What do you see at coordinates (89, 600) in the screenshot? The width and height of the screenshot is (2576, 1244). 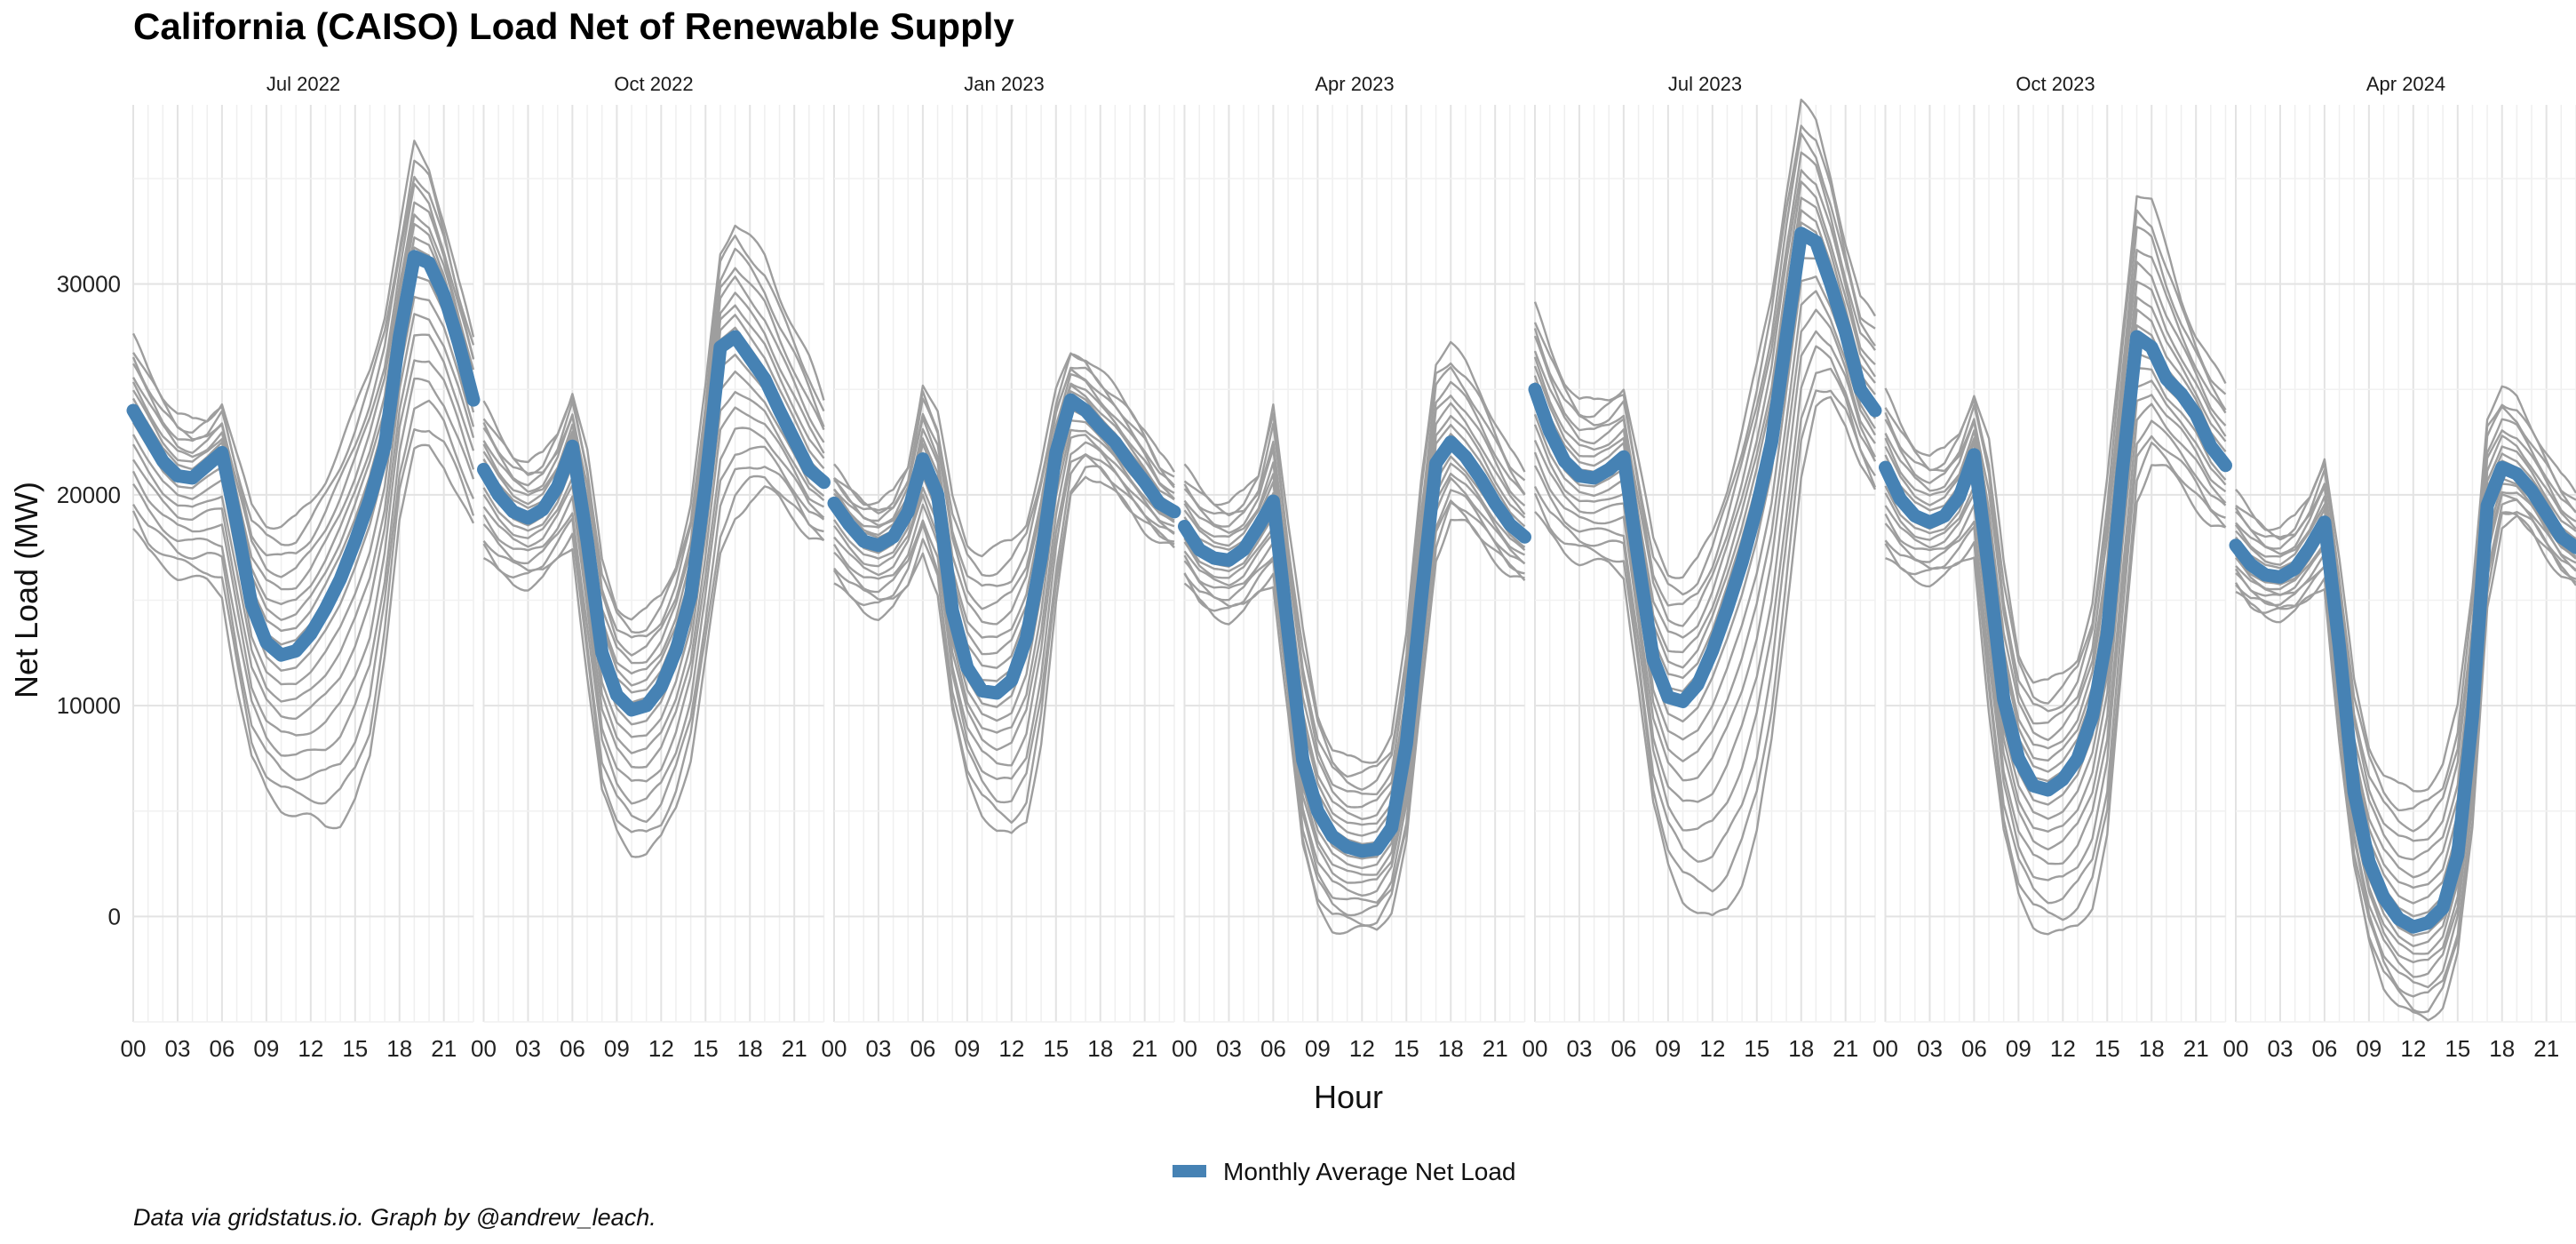 I see `y-axis-ticks: 0 10000 20000 30000` at bounding box center [89, 600].